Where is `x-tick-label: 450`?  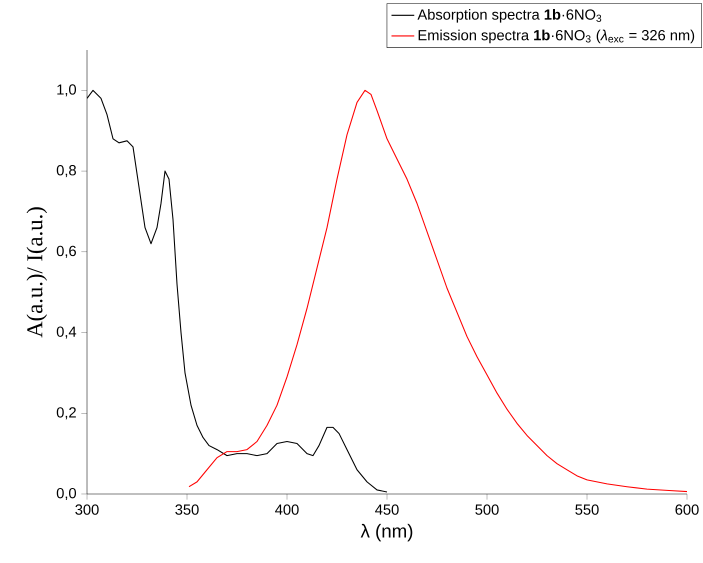 x-tick-label: 450 is located at coordinates (387, 509).